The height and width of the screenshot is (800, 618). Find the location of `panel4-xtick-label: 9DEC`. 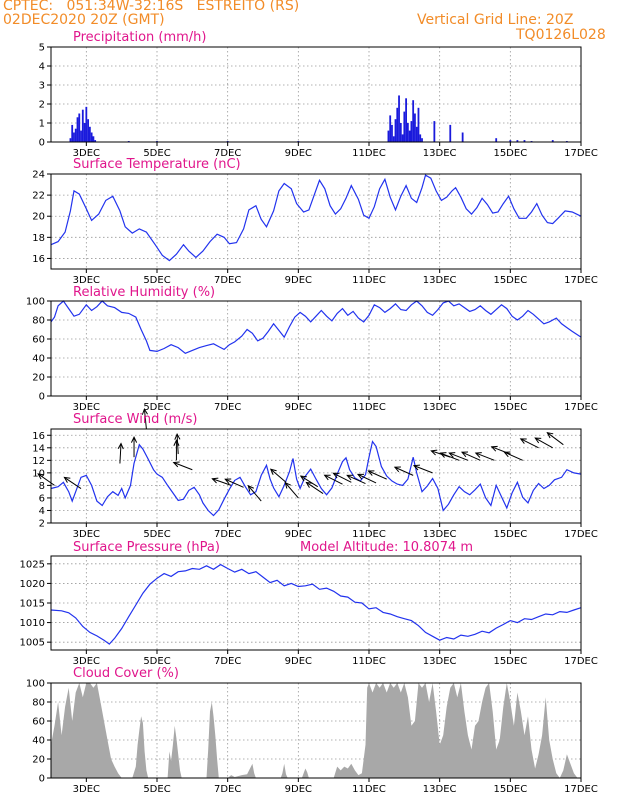

panel4-xtick-label: 9DEC is located at coordinates (298, 534).